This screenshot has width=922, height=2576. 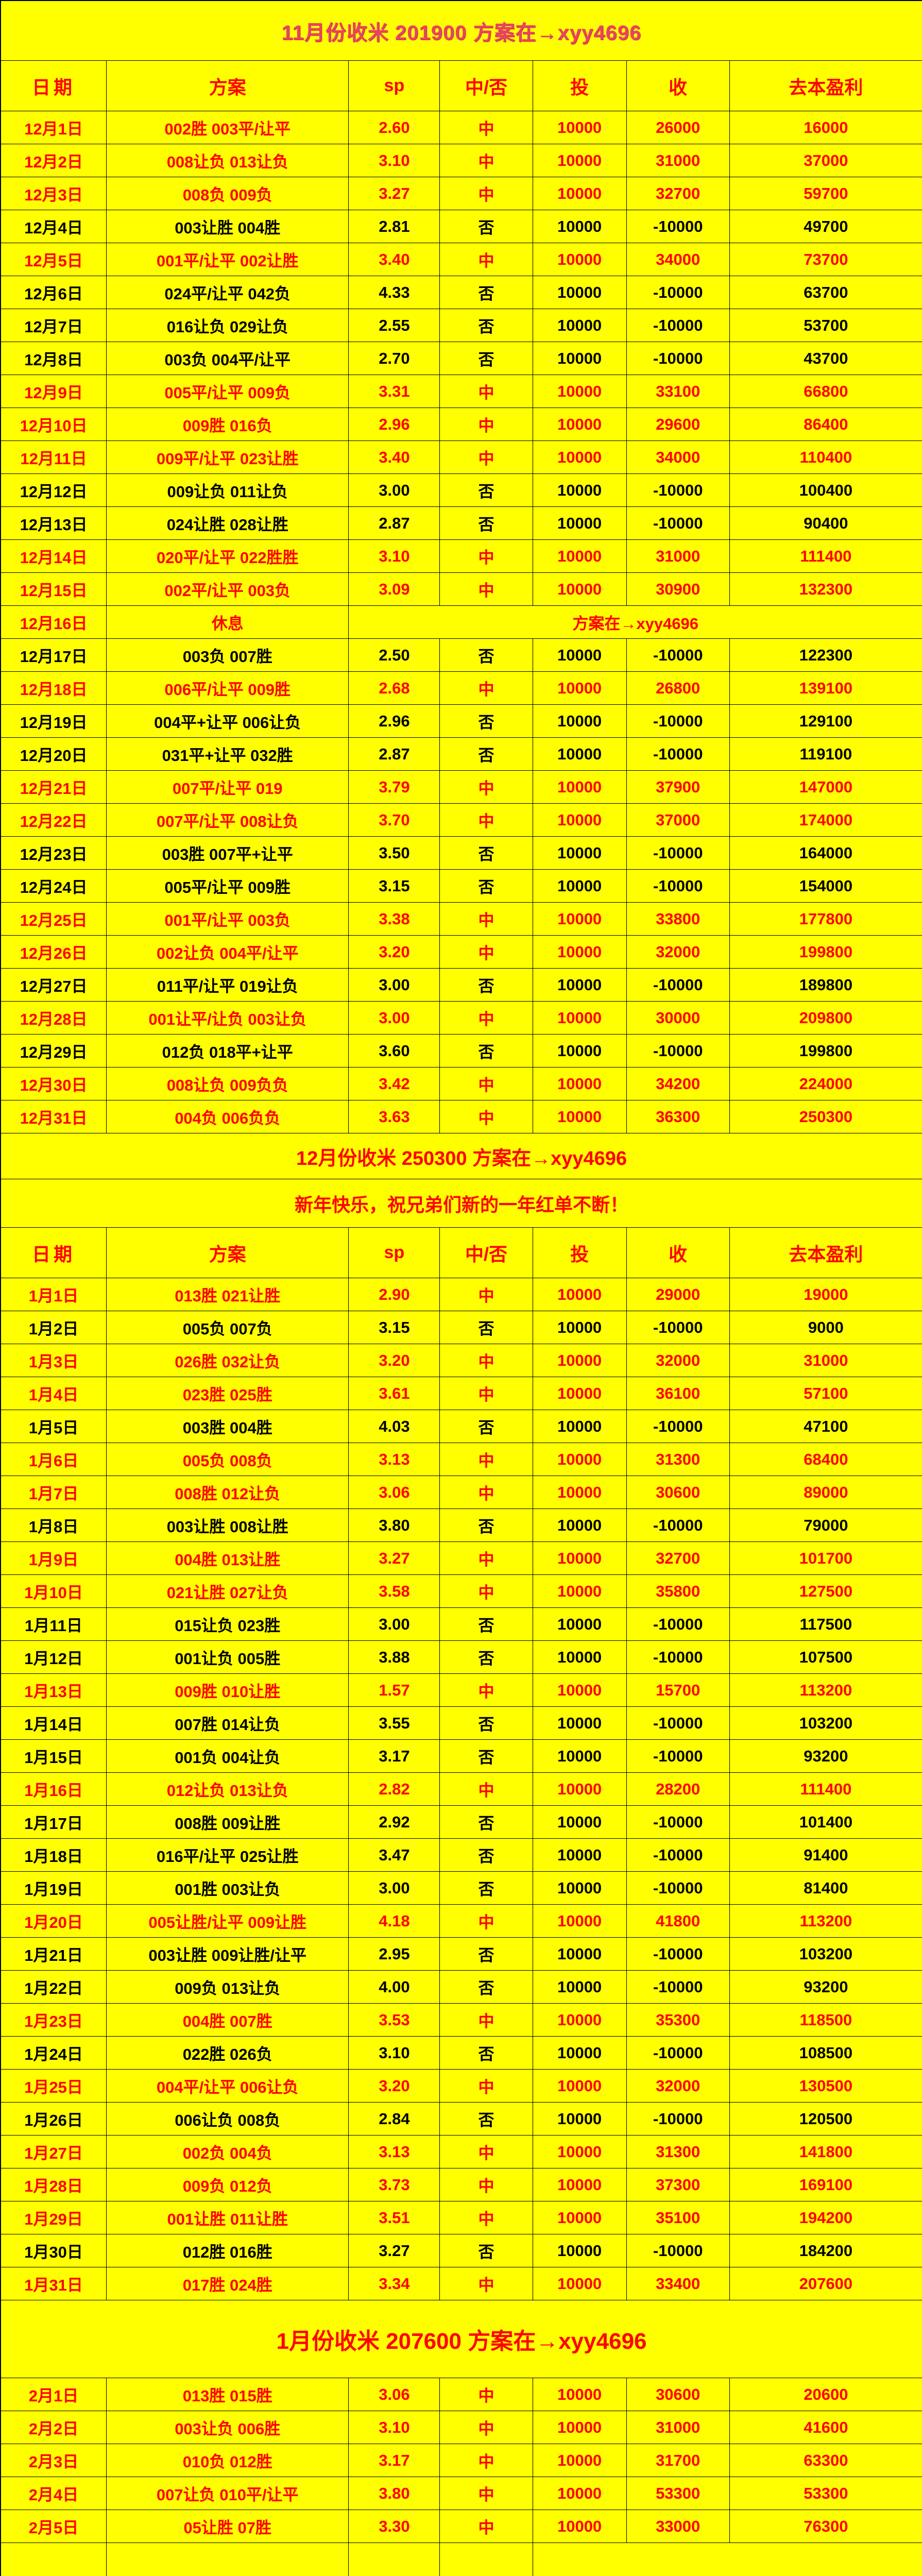 What do you see at coordinates (461, 2460) in the screenshot?
I see `february-row-2: 2月3日 010负 012胜 3.17 中 10000 31700 63300` at bounding box center [461, 2460].